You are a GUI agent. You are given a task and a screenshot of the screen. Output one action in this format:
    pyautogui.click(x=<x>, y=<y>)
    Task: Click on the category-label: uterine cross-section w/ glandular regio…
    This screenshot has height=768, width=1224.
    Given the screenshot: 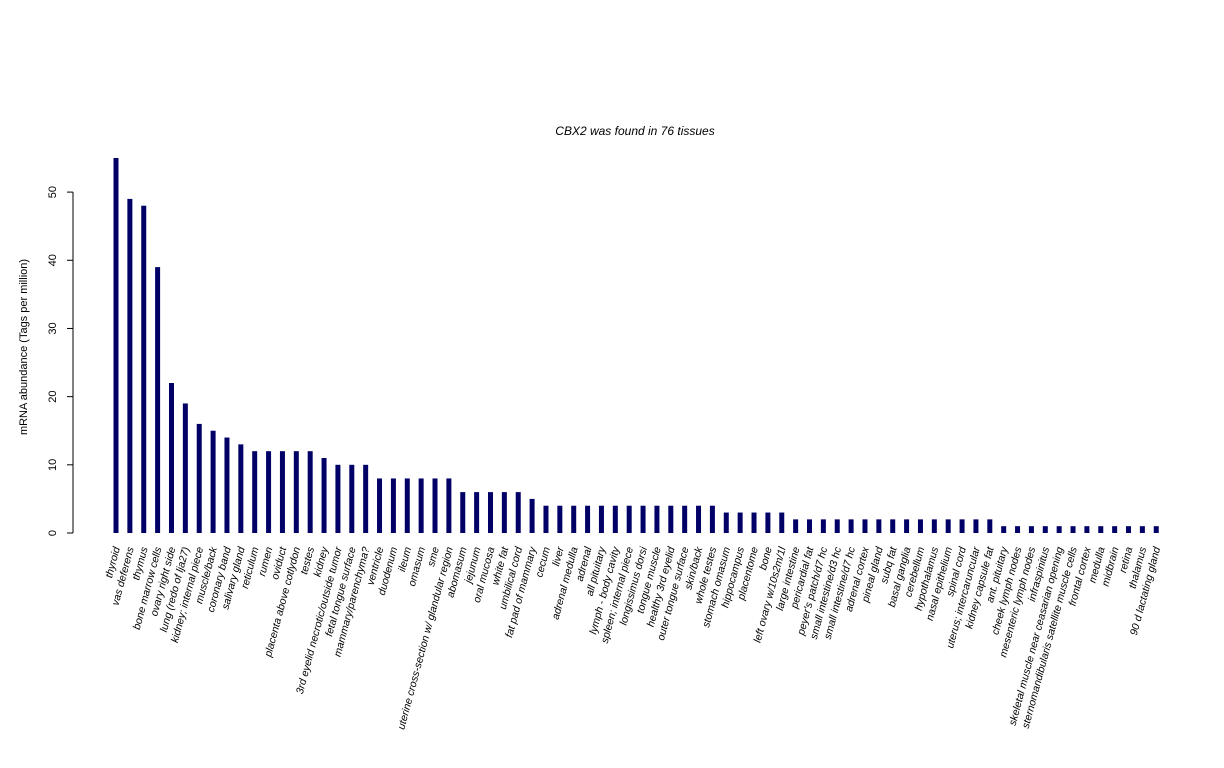 What is the action you would take?
    pyautogui.click(x=425, y=638)
    